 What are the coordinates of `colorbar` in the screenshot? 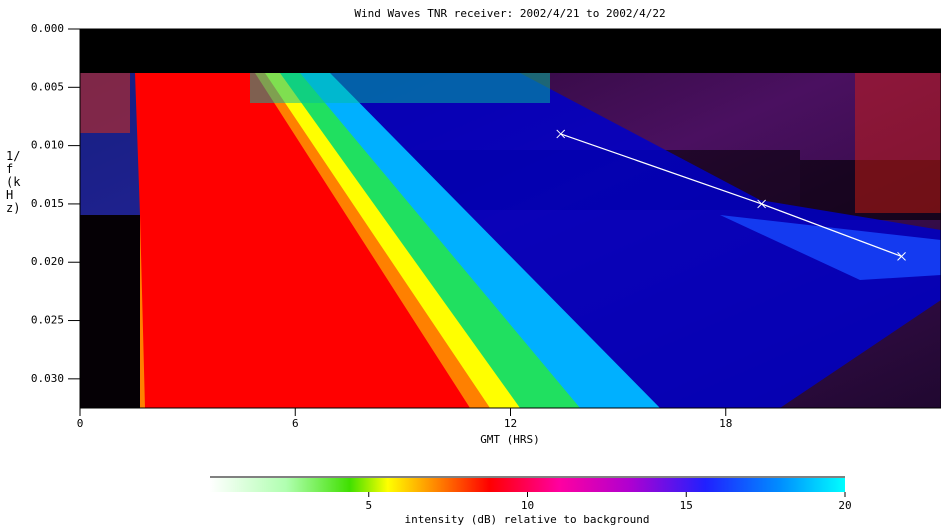 It's located at (527, 485).